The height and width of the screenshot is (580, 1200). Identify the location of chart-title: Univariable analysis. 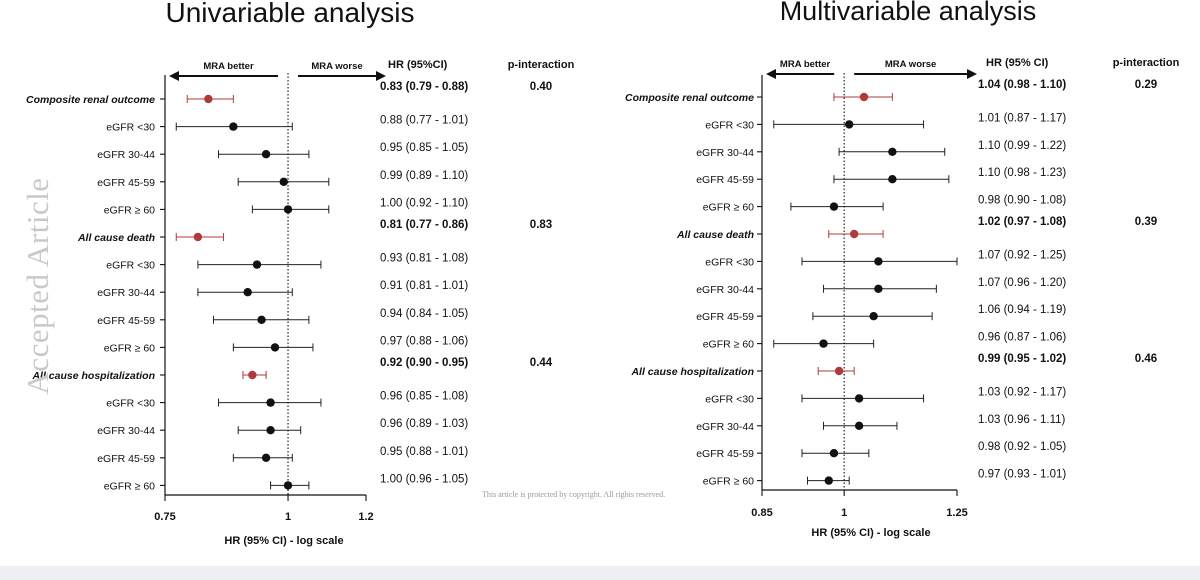
(289, 14).